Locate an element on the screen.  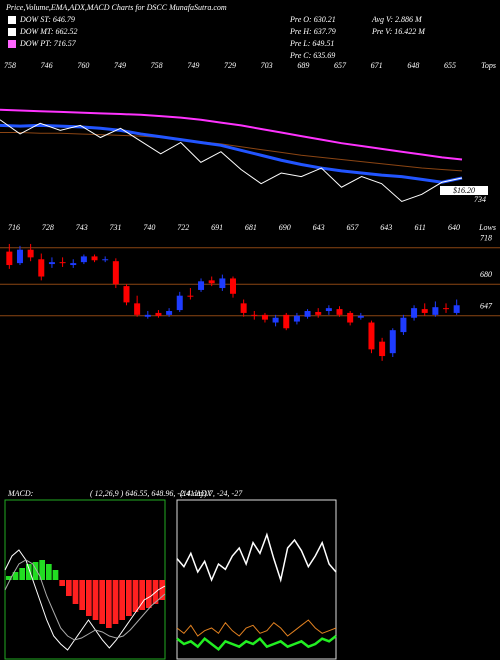
top-label: 729 is located at coordinates (230, 65).